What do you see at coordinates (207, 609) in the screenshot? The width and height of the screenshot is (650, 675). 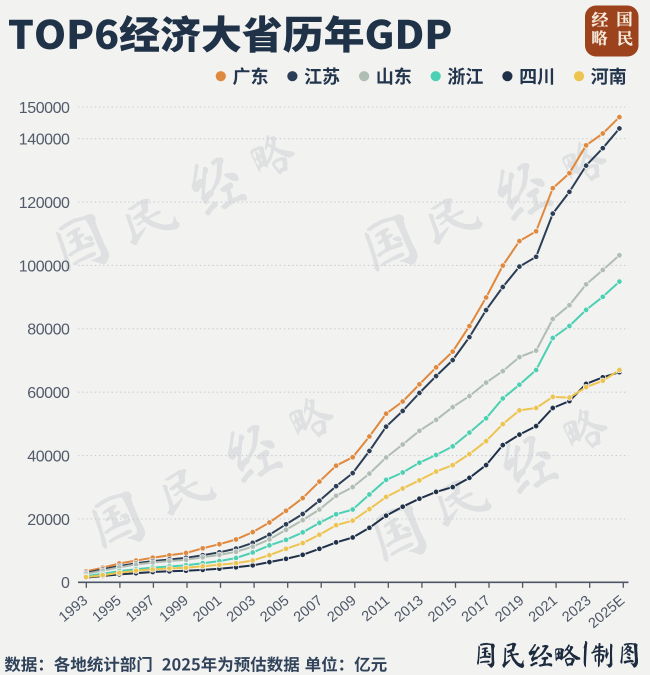 I see `svg-text: 2001` at bounding box center [207, 609].